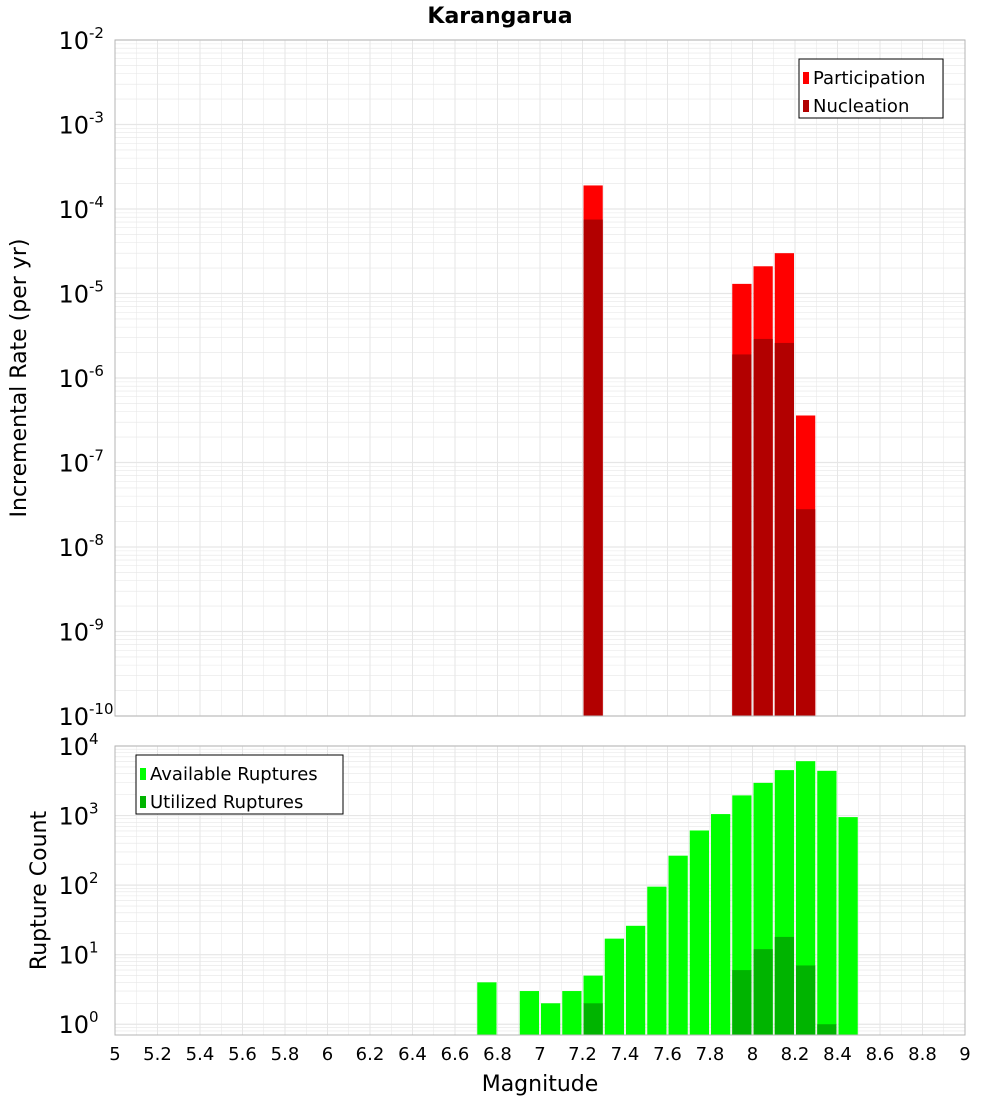  What do you see at coordinates (922, 1054) in the screenshot?
I see `x-tick-label: 8.8` at bounding box center [922, 1054].